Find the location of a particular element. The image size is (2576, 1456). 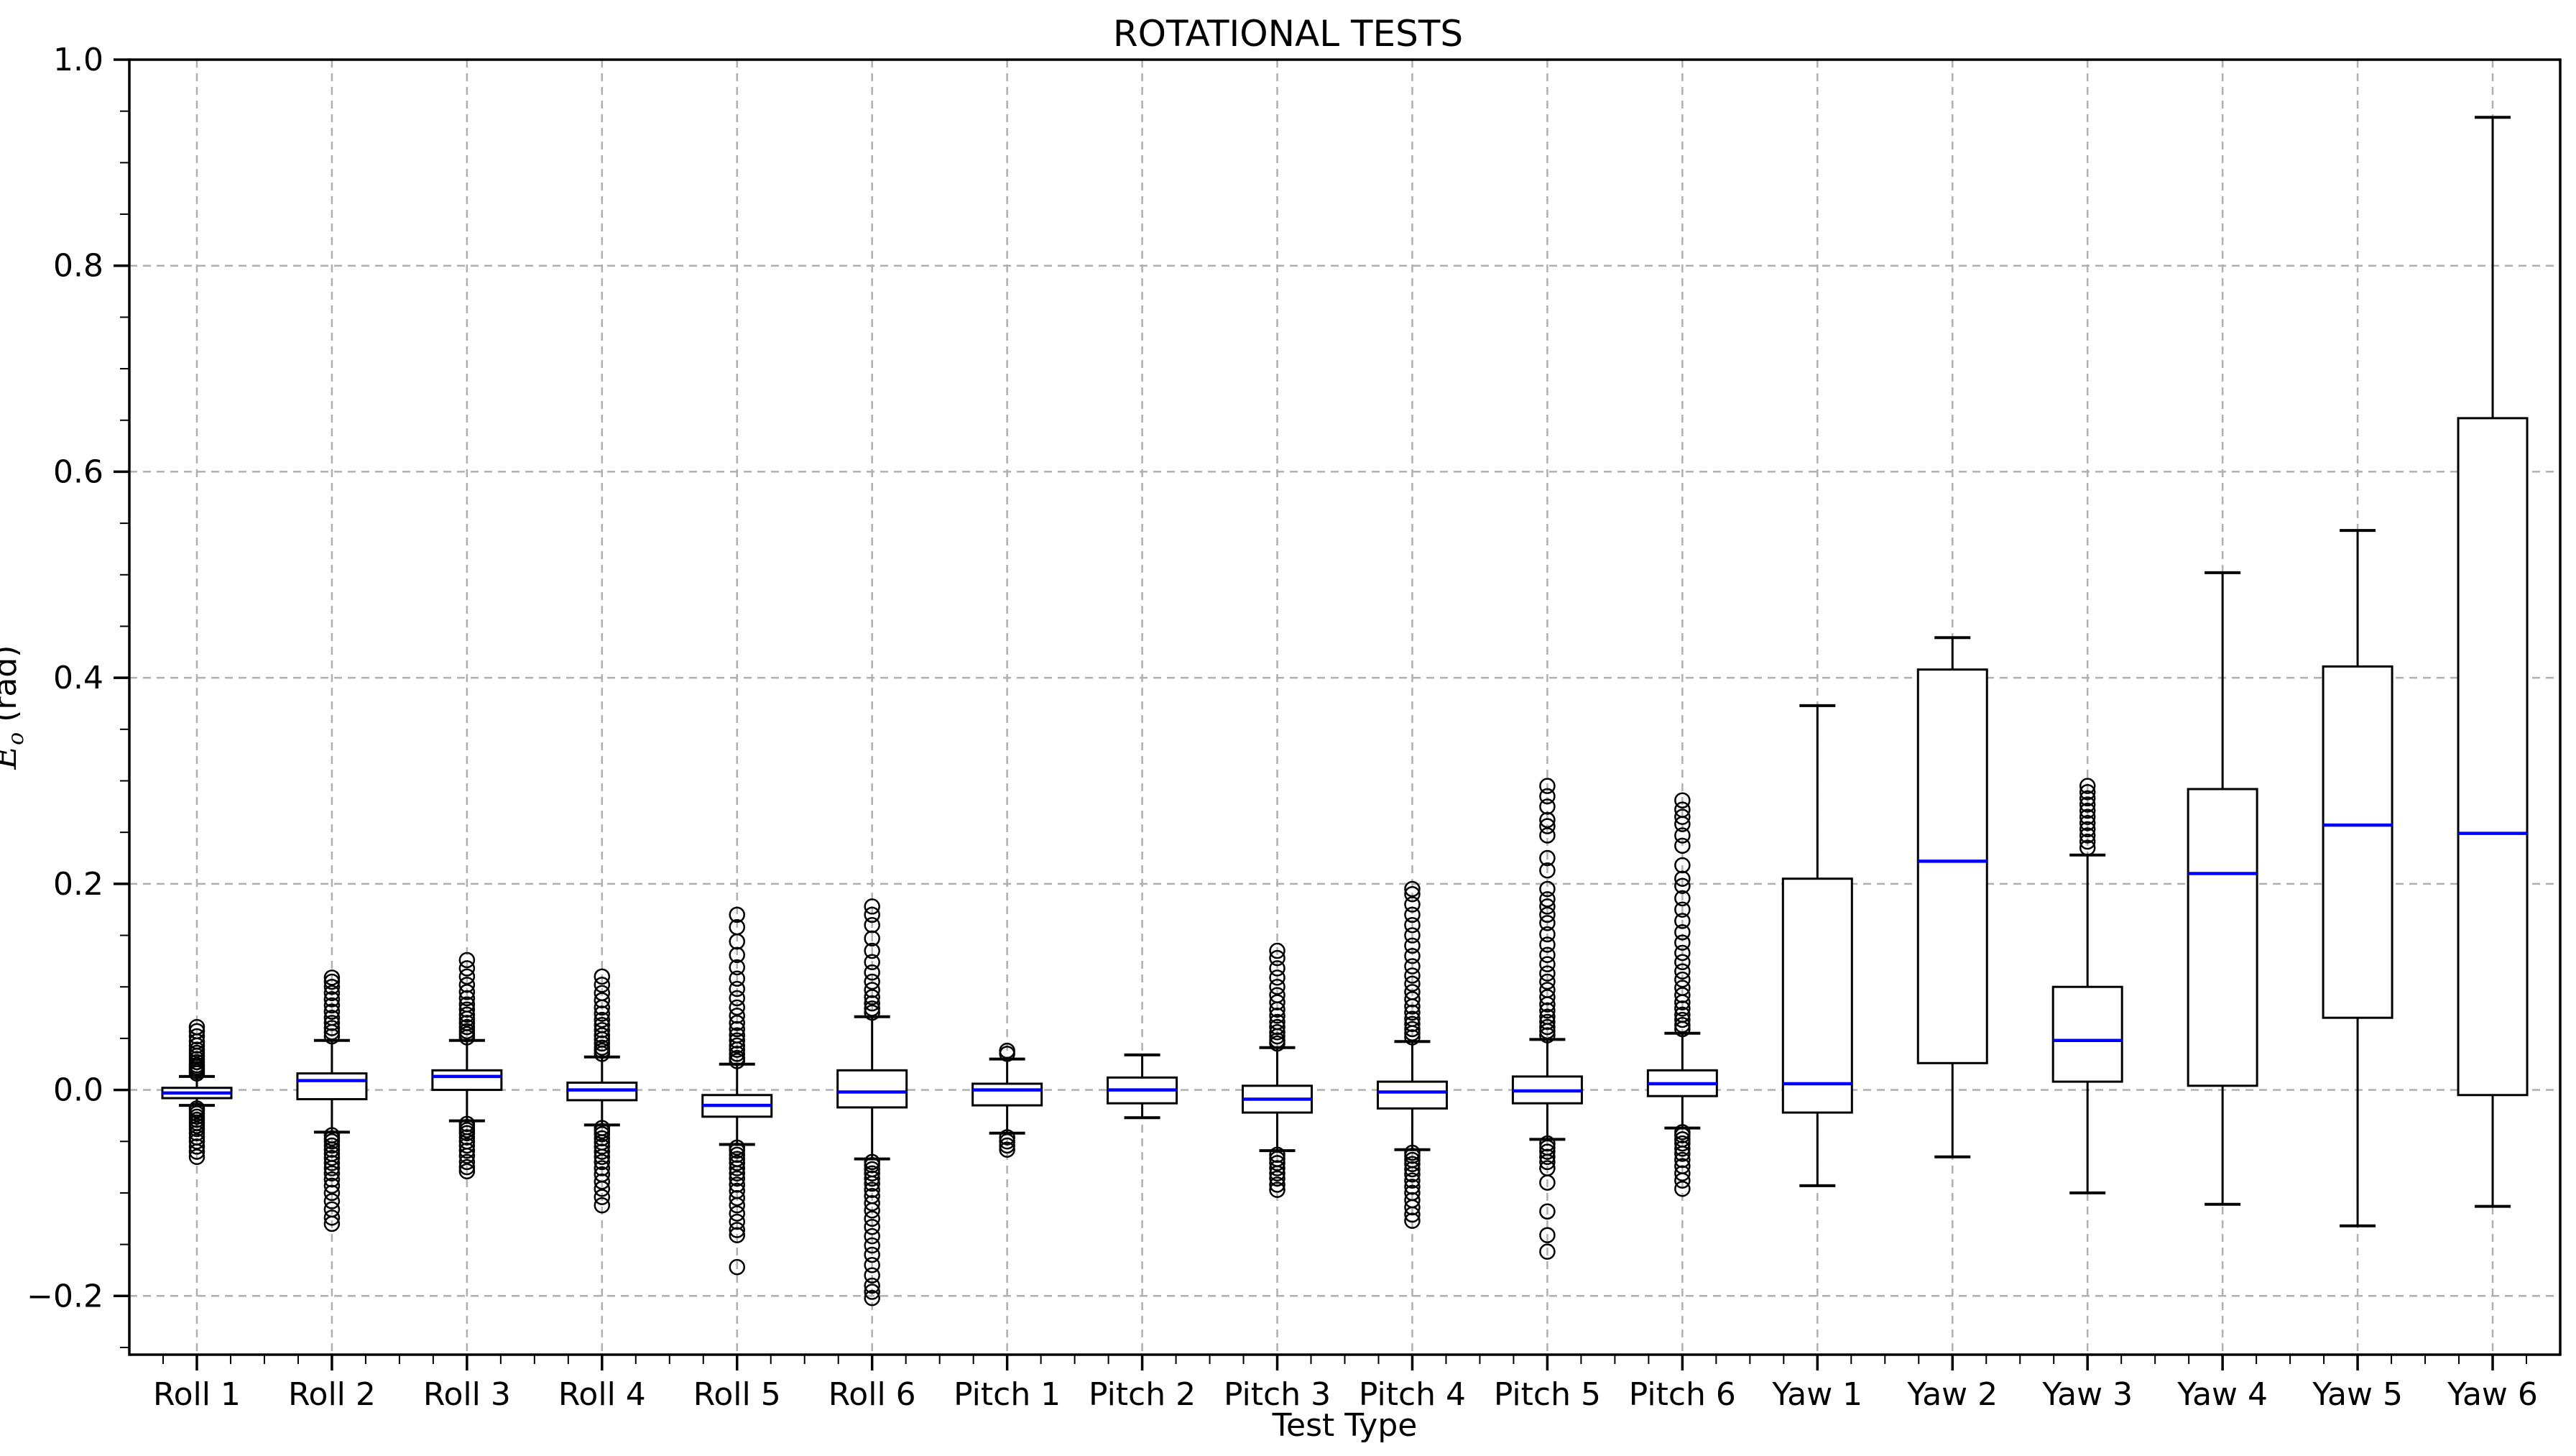

x-tick-label: Yaw 2 is located at coordinates (1952, 1394).